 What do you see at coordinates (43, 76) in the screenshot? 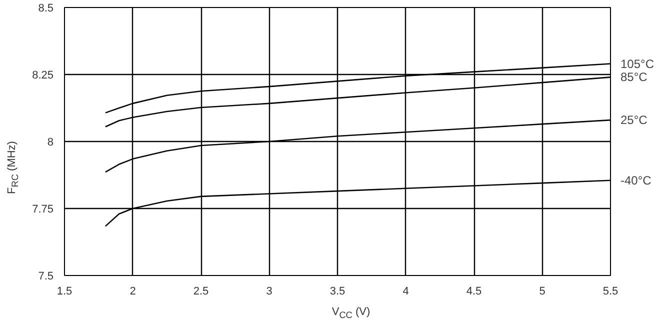
I see `y-tick-label: 8.25` at bounding box center [43, 76].